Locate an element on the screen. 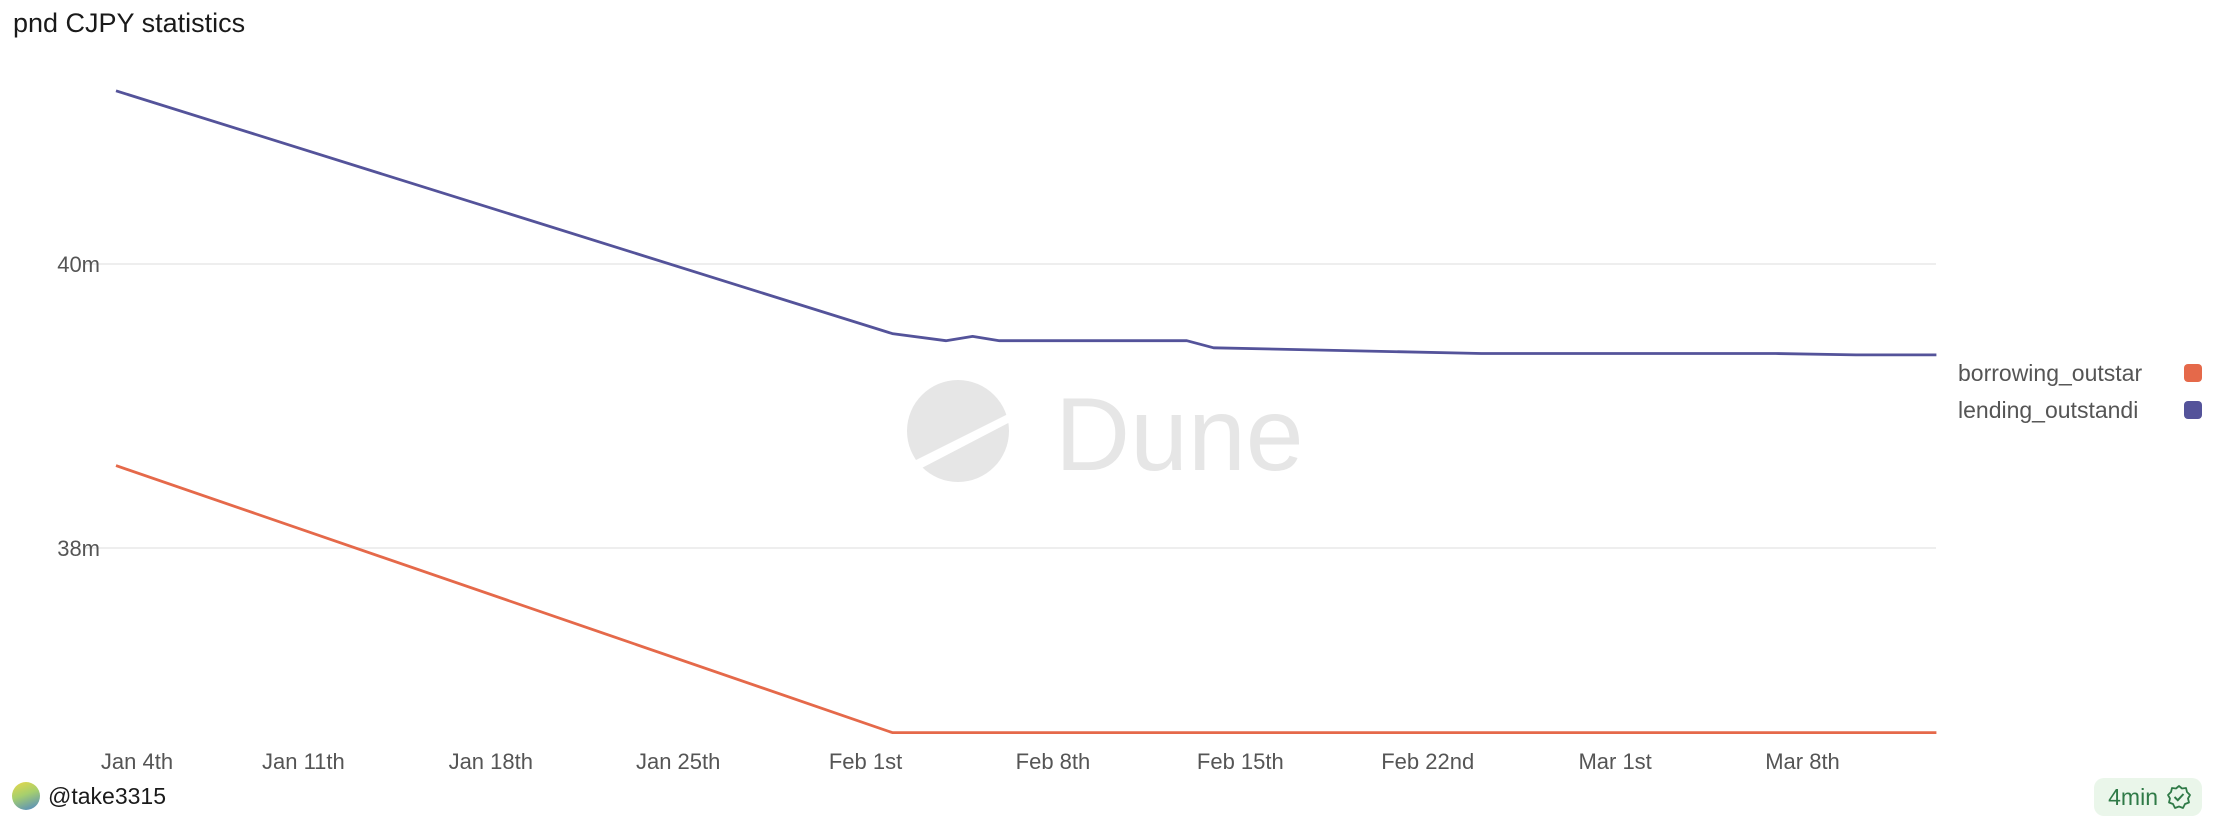 The image size is (2216, 828). refresh-time: 4min is located at coordinates (2133, 796).